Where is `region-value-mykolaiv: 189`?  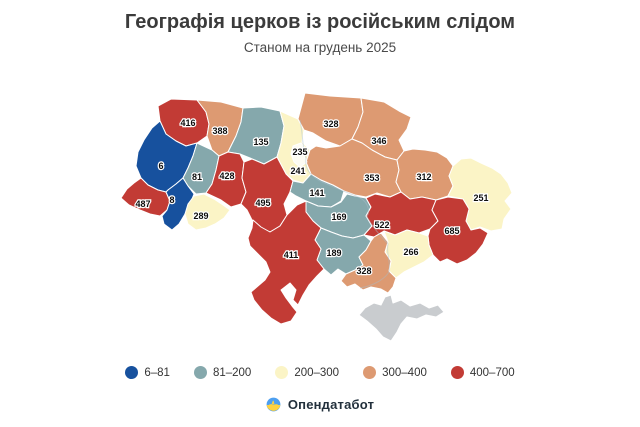
region-value-mykolaiv: 189 is located at coordinates (333, 253).